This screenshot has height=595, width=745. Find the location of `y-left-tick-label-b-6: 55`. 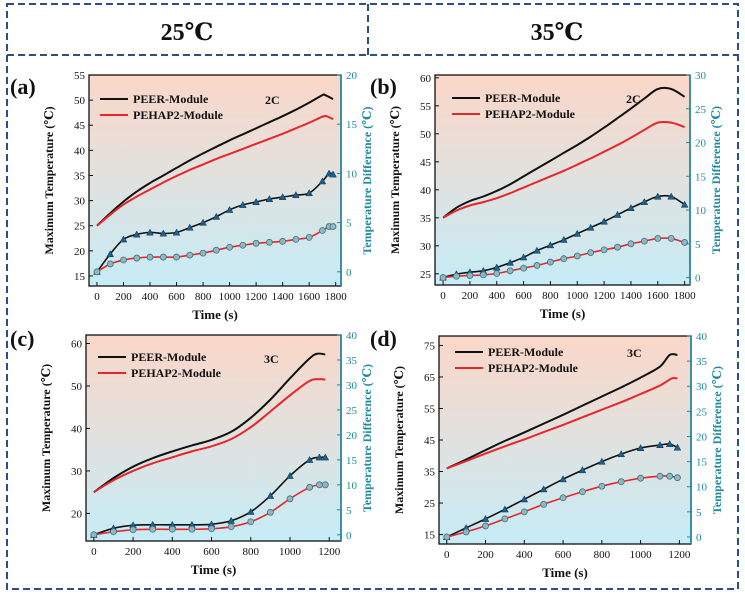

y-left-tick-label-b-6: 55 is located at coordinates (426, 107).